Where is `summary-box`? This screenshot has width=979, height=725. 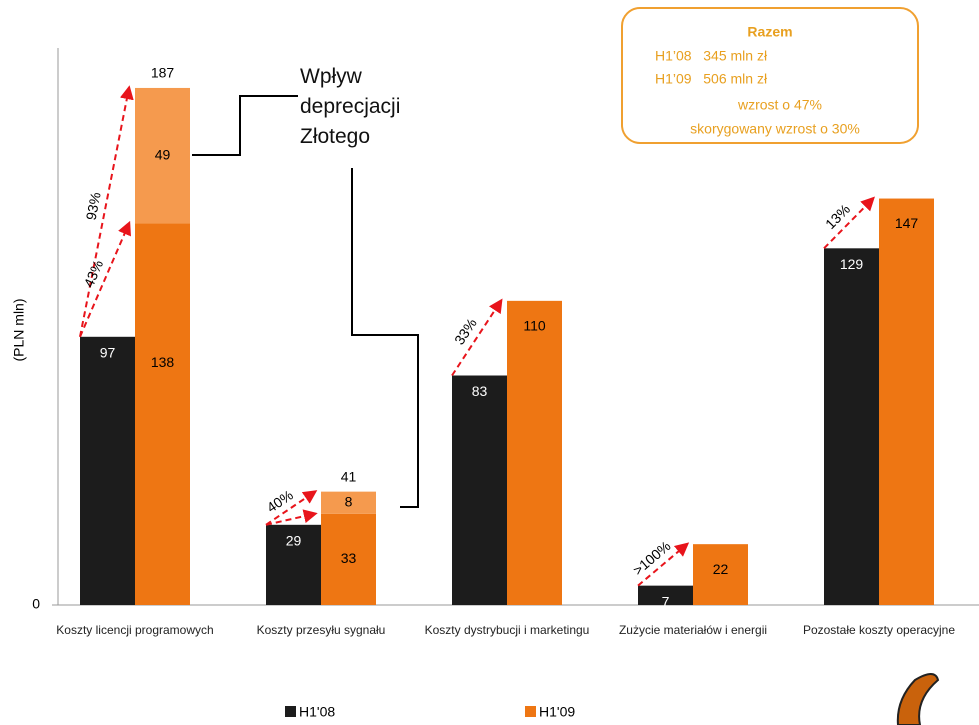
summary-box is located at coordinates (770, 75).